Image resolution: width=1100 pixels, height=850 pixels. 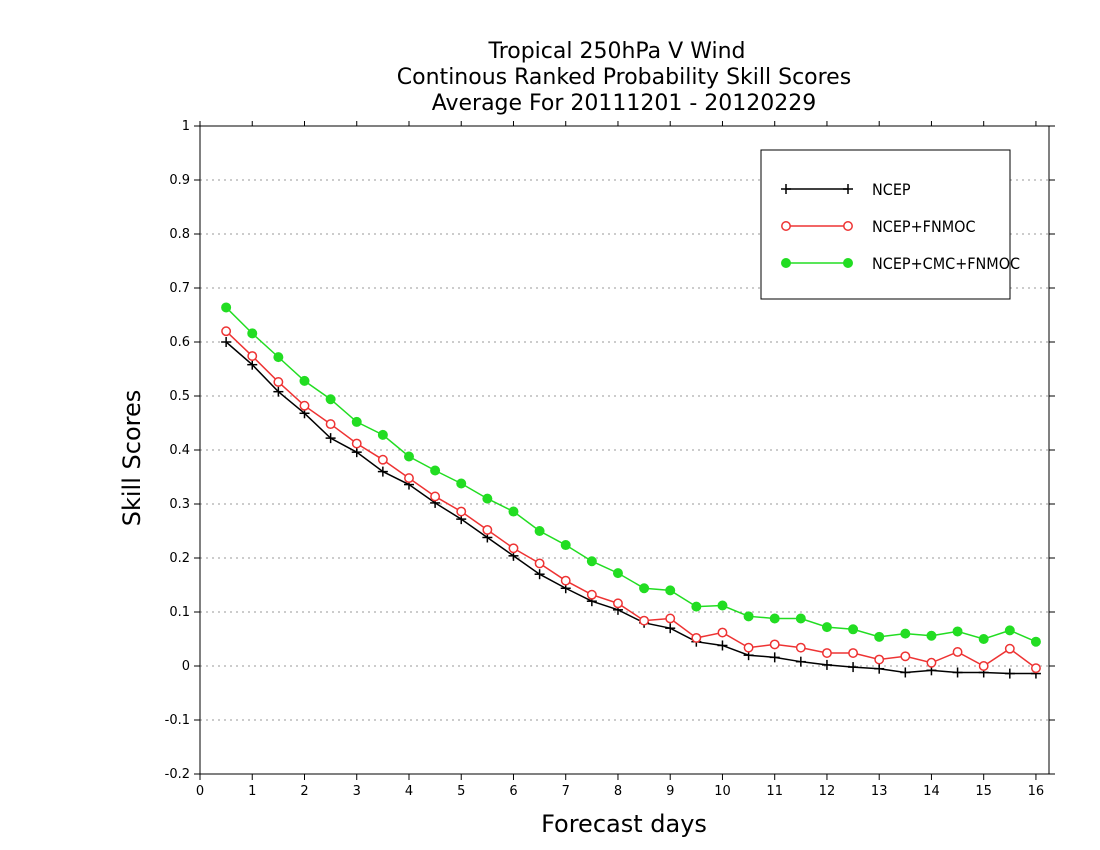 I want to click on x-tick-label: 10, so click(x=722, y=791).